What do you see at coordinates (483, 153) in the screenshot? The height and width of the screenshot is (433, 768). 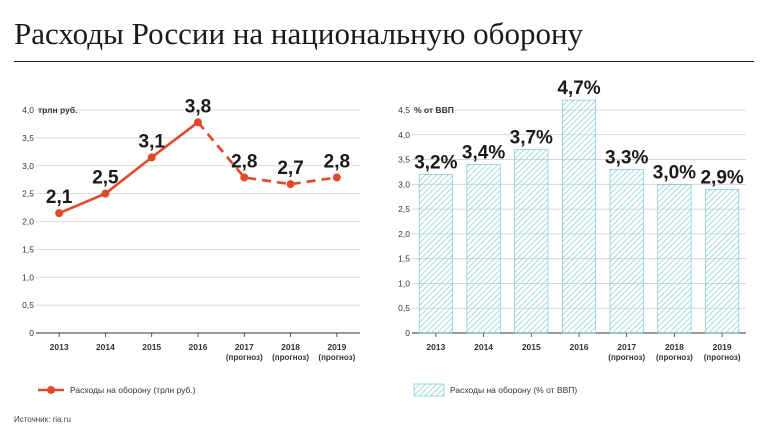 I see `bar-data-label: 3,4%` at bounding box center [483, 153].